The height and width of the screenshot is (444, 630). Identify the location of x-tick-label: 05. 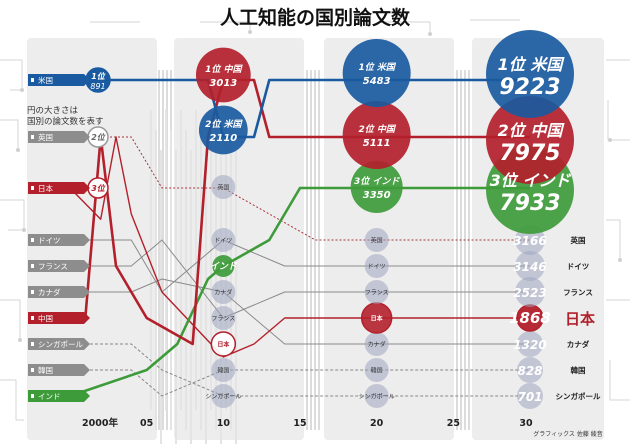
(146, 423).